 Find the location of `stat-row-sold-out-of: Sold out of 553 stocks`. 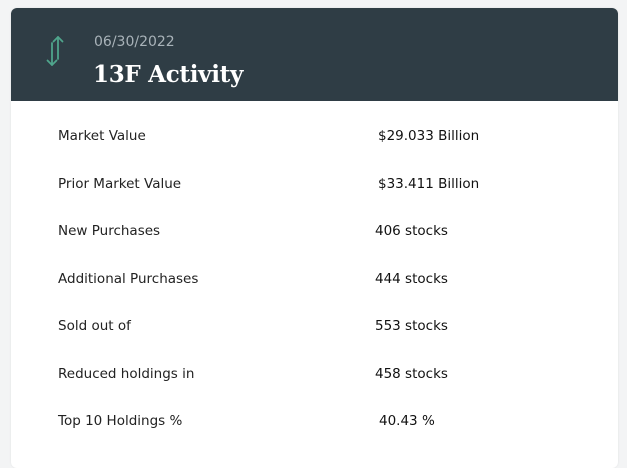

stat-row-sold-out-of: Sold out of 553 stocks is located at coordinates (314, 328).